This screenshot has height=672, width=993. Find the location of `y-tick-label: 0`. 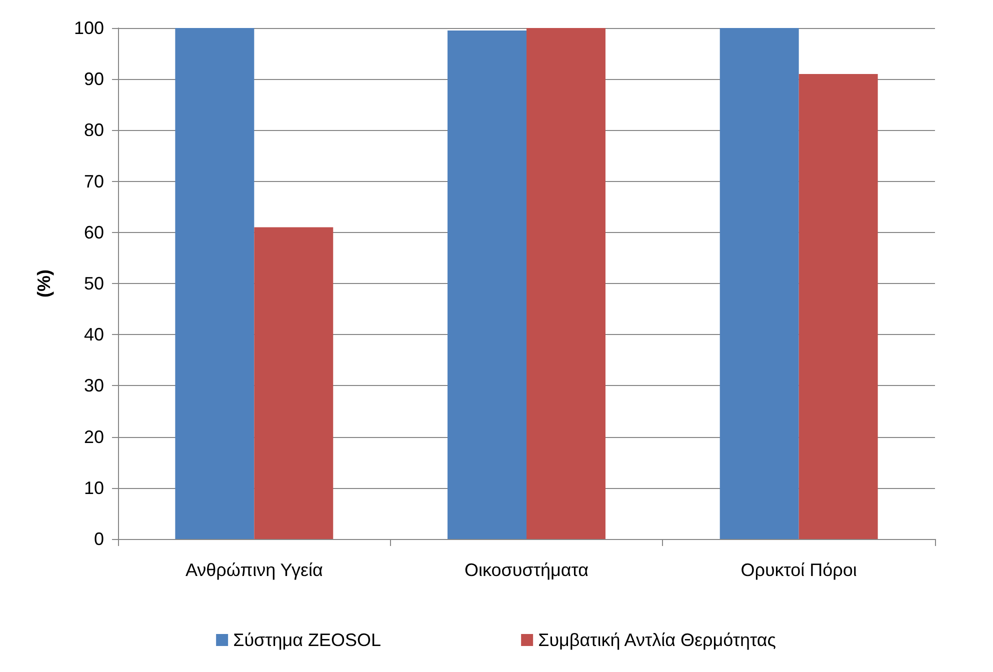

y-tick-label: 0 is located at coordinates (99, 539).